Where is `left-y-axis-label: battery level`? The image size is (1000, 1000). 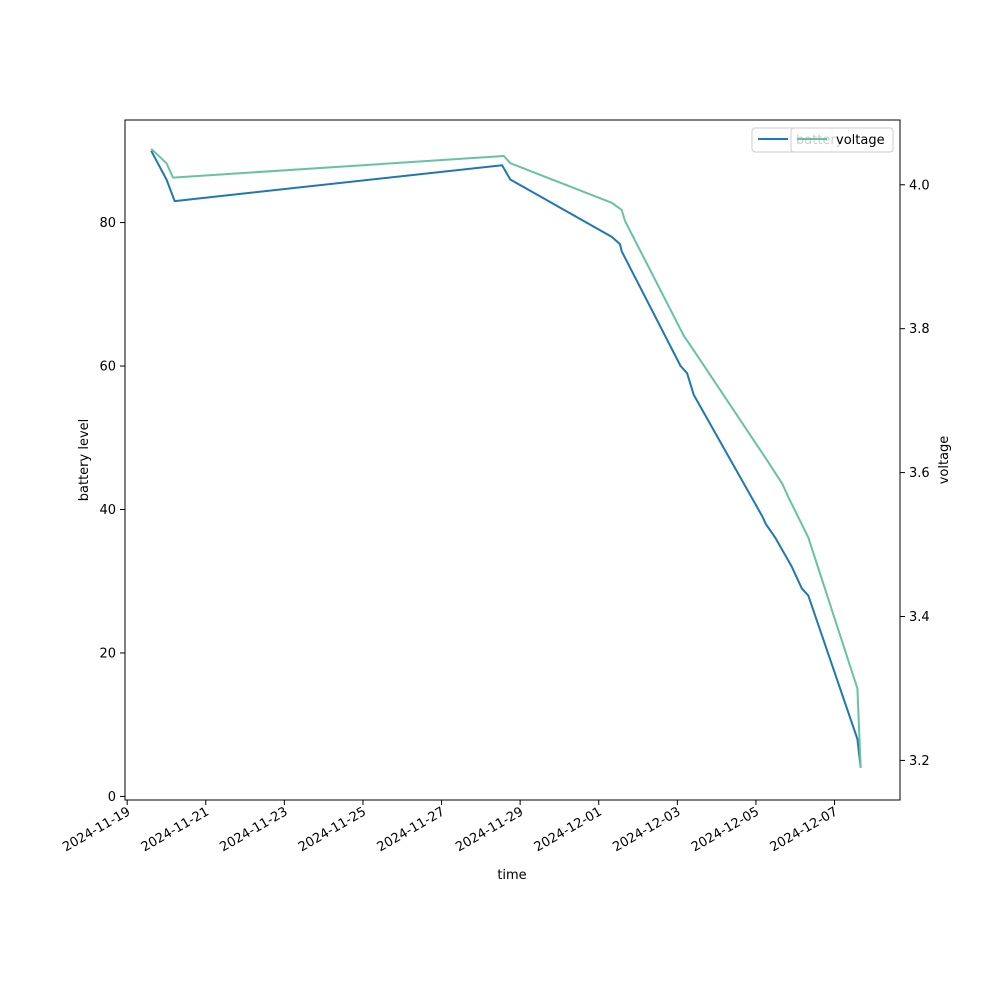
left-y-axis-label: battery level is located at coordinates (84, 460).